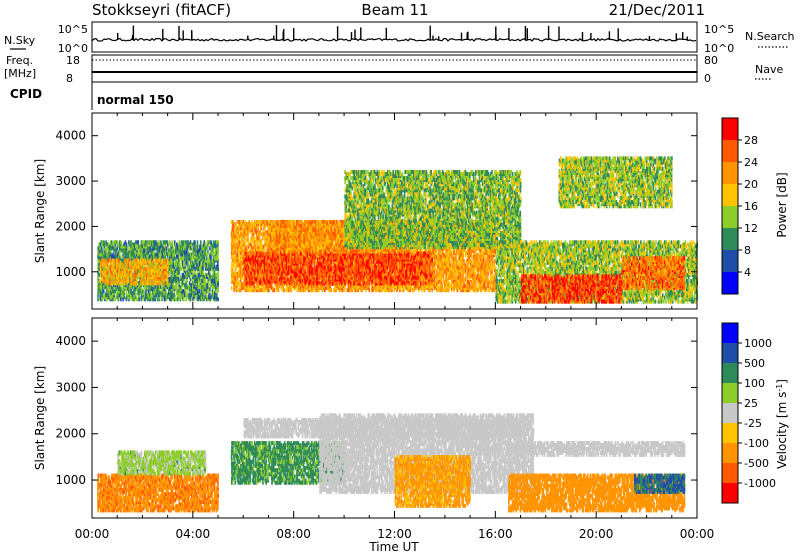 The image size is (800, 558). I want to click on freq-label-2: [MHz], so click(20, 73).